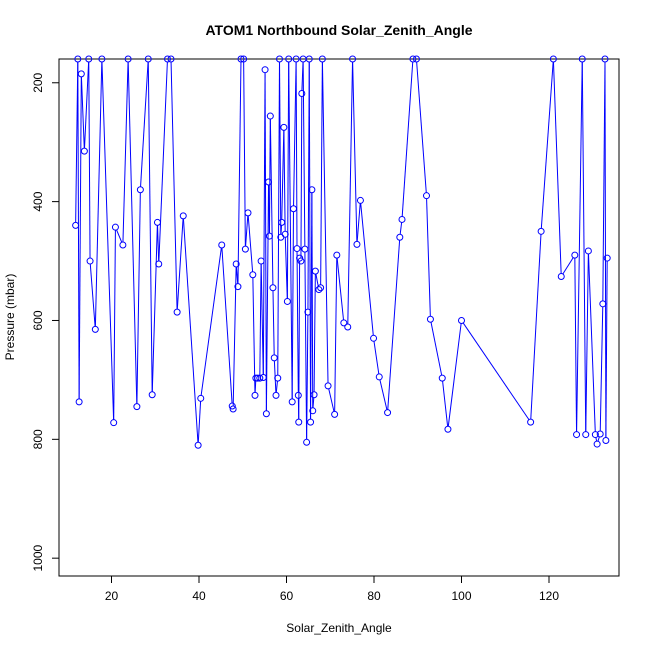 This screenshot has width=650, height=650. I want to click on x-tick-label: 40, so click(199, 596).